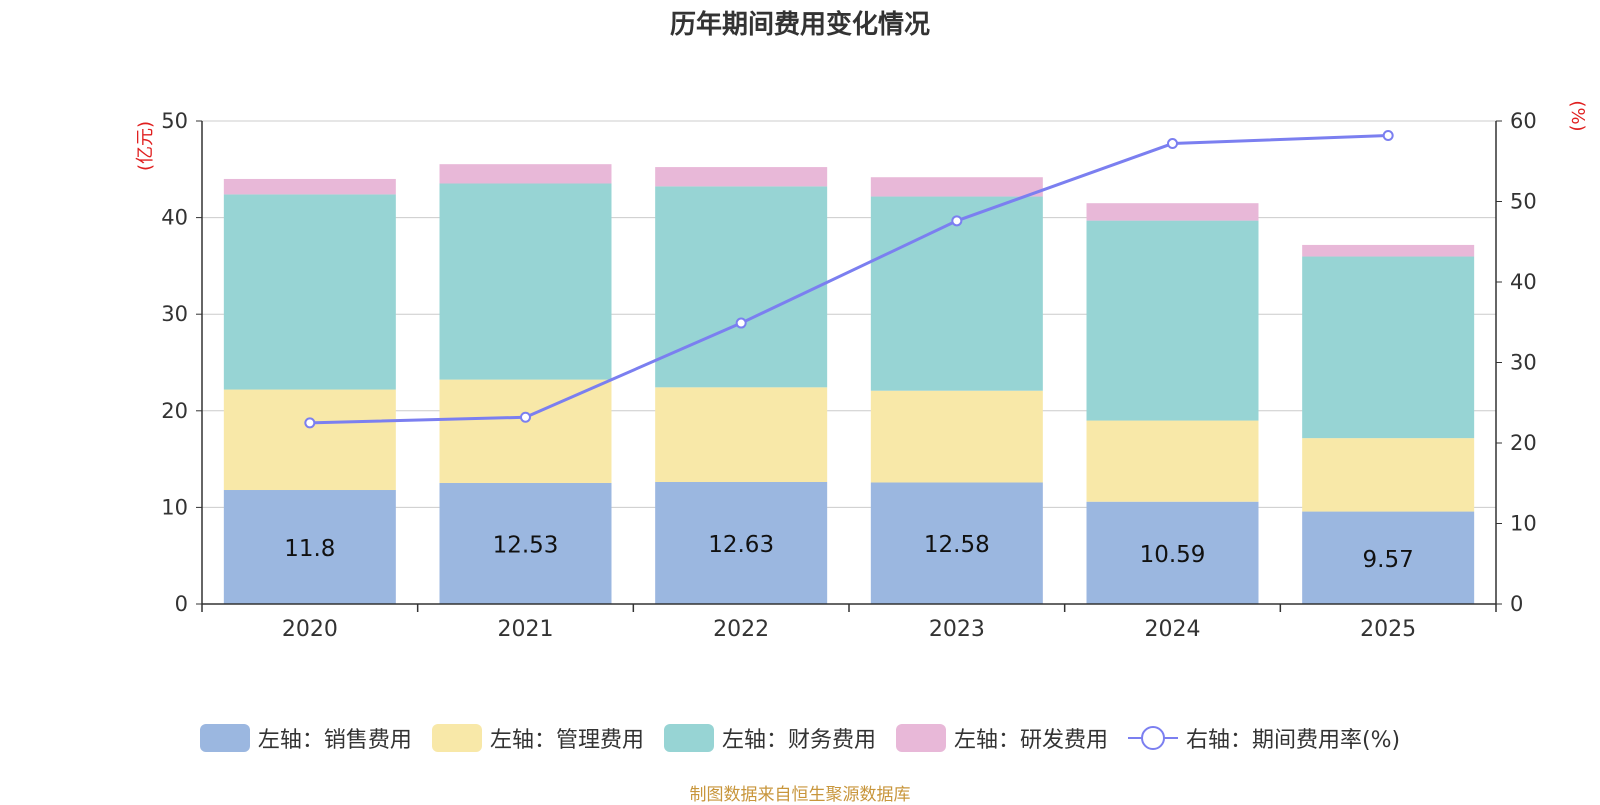 This screenshot has width=1600, height=805. I want to click on y-right-tick-label: 10, so click(1523, 524).